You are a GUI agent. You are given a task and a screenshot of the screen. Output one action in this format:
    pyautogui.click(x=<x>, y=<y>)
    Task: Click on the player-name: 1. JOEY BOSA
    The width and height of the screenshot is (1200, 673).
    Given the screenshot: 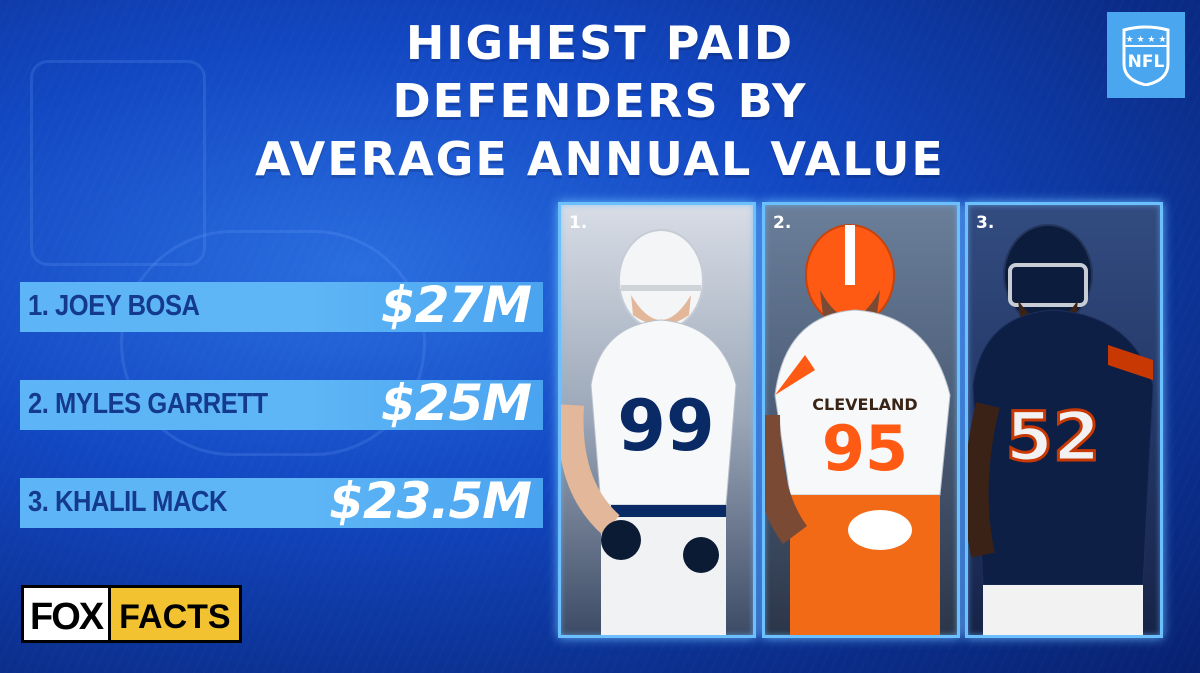 What is the action you would take?
    pyautogui.click(x=114, y=306)
    